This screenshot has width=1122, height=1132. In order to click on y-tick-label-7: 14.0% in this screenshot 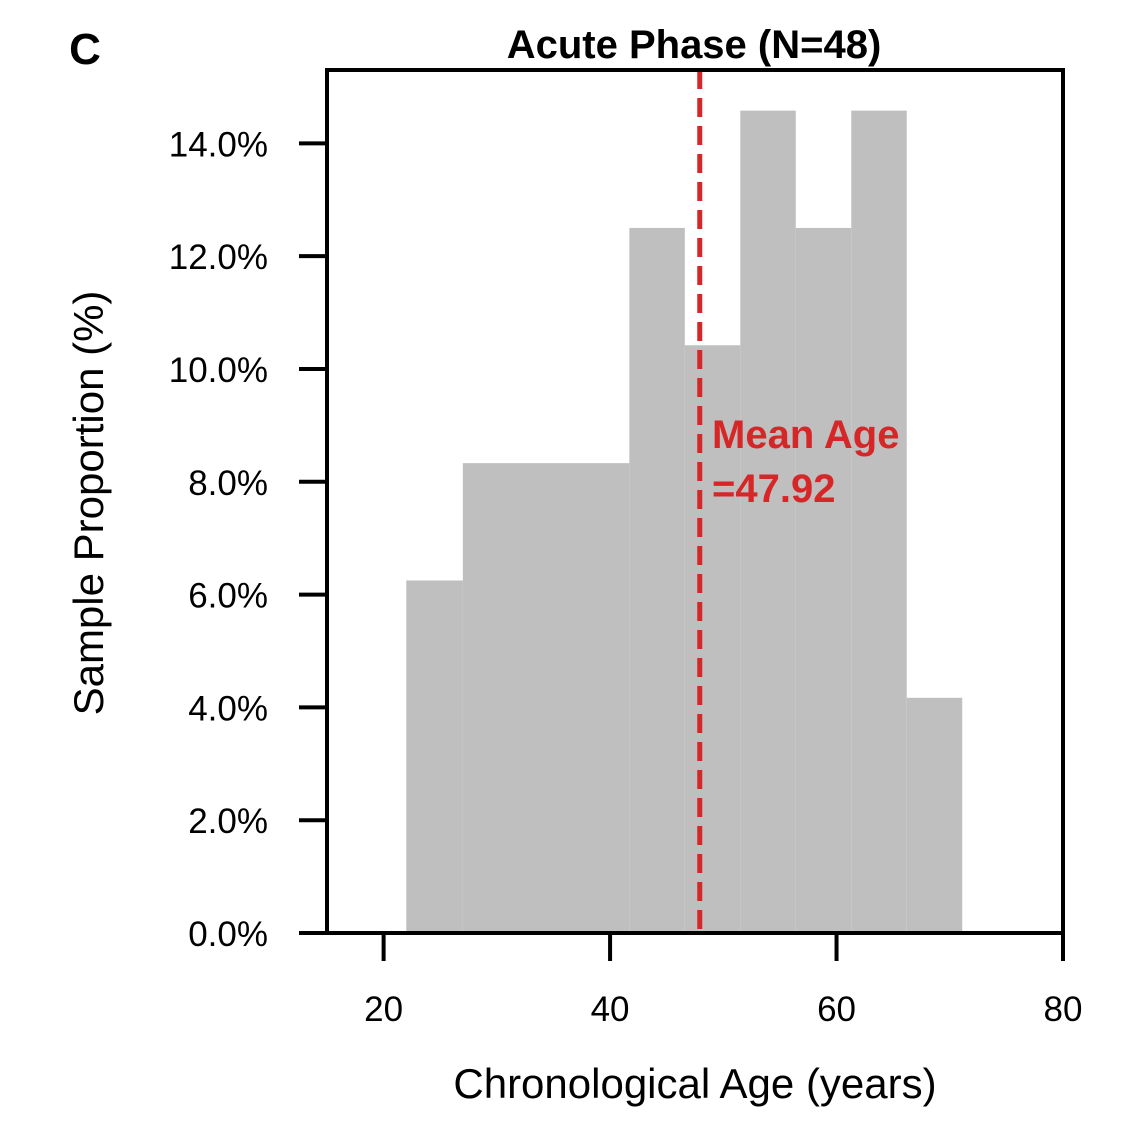, I will do `click(218, 144)`.